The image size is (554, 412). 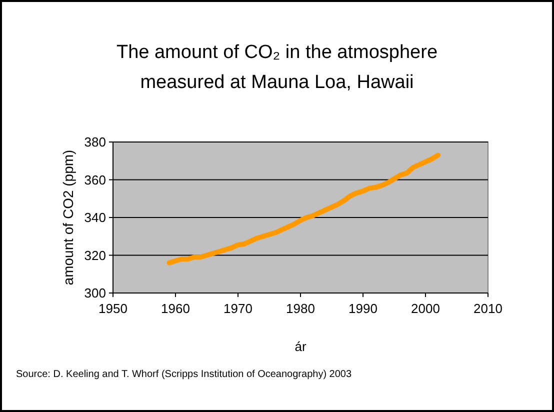 I want to click on chart-title: The amount of CO₂ in the atmosphere measured at Mauna Loa, Hawaii, so click(x=277, y=67).